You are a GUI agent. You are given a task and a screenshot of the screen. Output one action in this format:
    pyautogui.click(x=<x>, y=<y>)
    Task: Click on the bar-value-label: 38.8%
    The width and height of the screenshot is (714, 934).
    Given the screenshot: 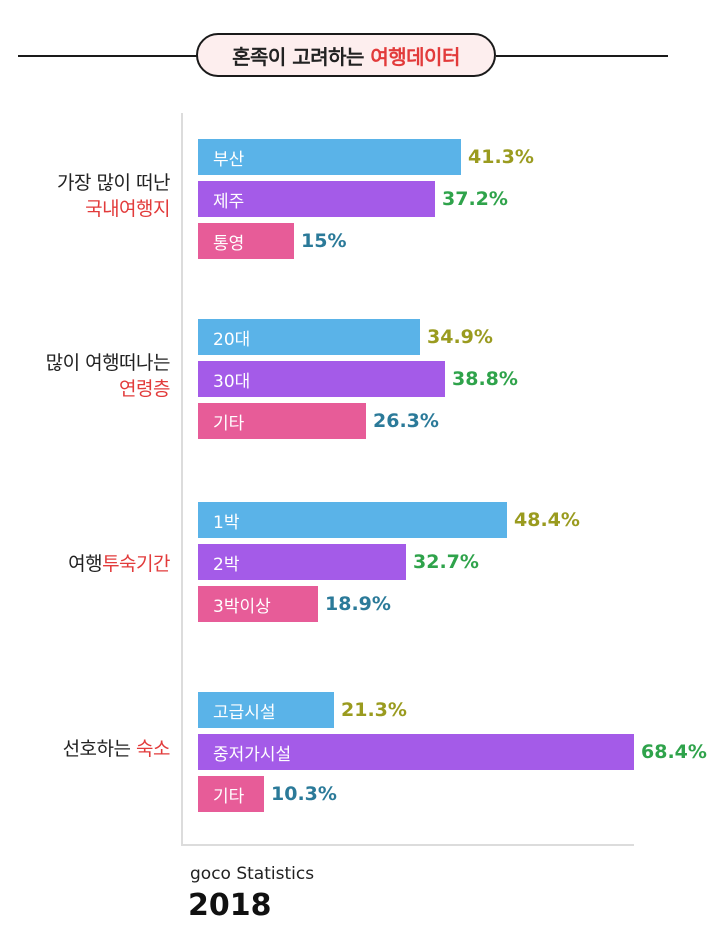 What is the action you would take?
    pyautogui.click(x=485, y=379)
    